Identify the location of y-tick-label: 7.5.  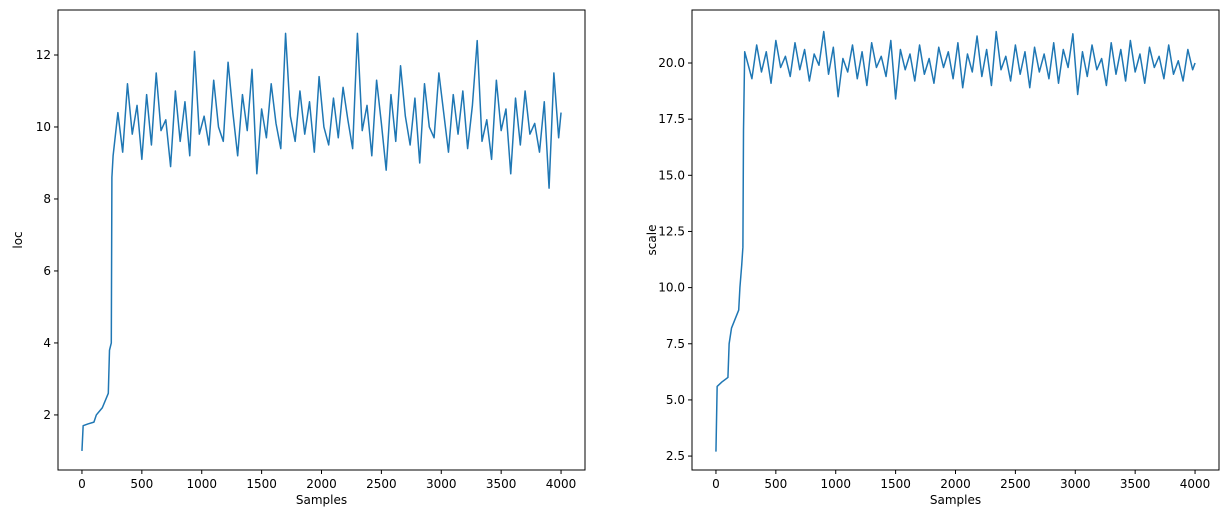
(675, 344).